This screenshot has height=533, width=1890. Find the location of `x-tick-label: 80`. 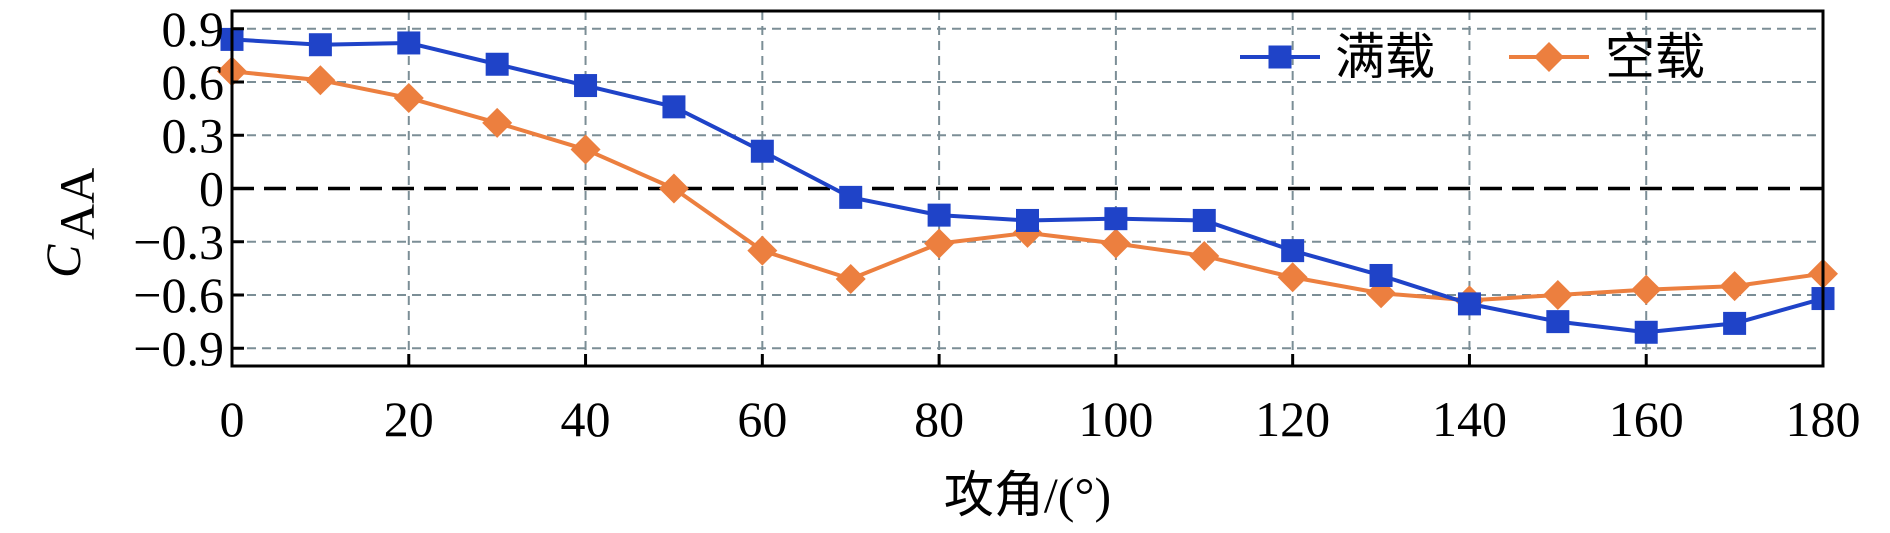

x-tick-label: 80 is located at coordinates (939, 419).